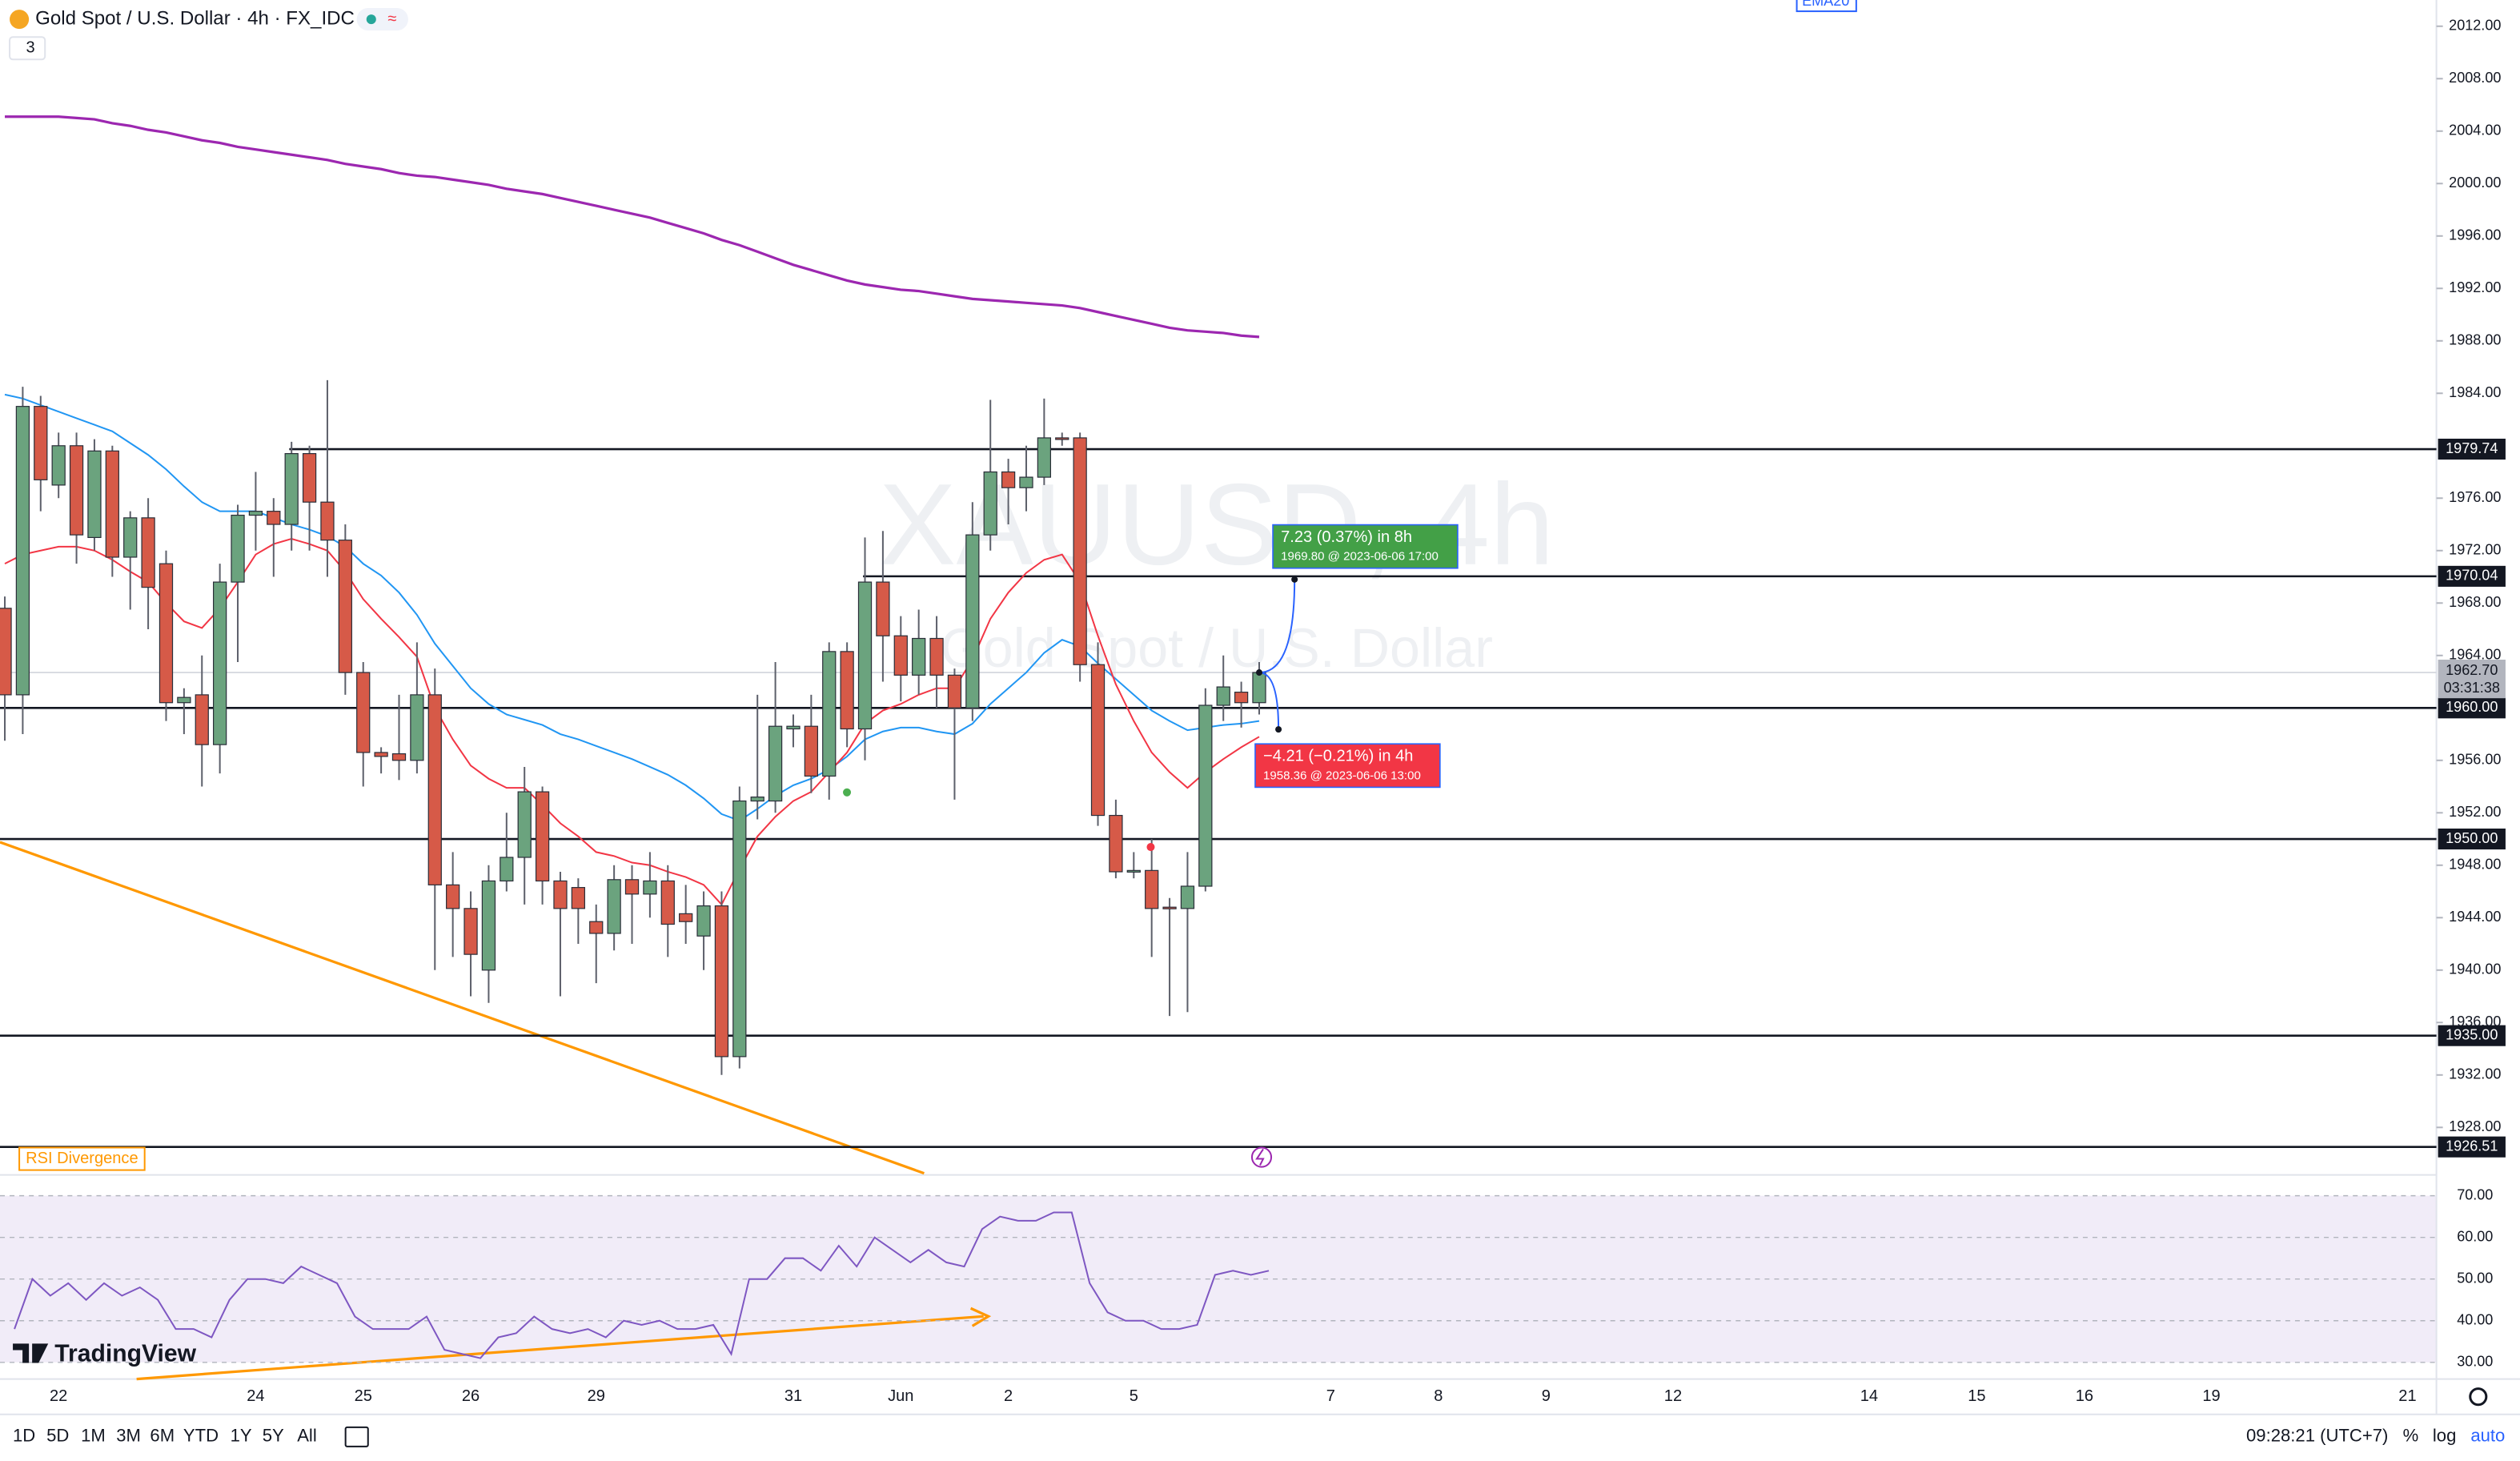  Describe the element at coordinates (2411, 1436) in the screenshot. I see `percent-button: %` at that location.